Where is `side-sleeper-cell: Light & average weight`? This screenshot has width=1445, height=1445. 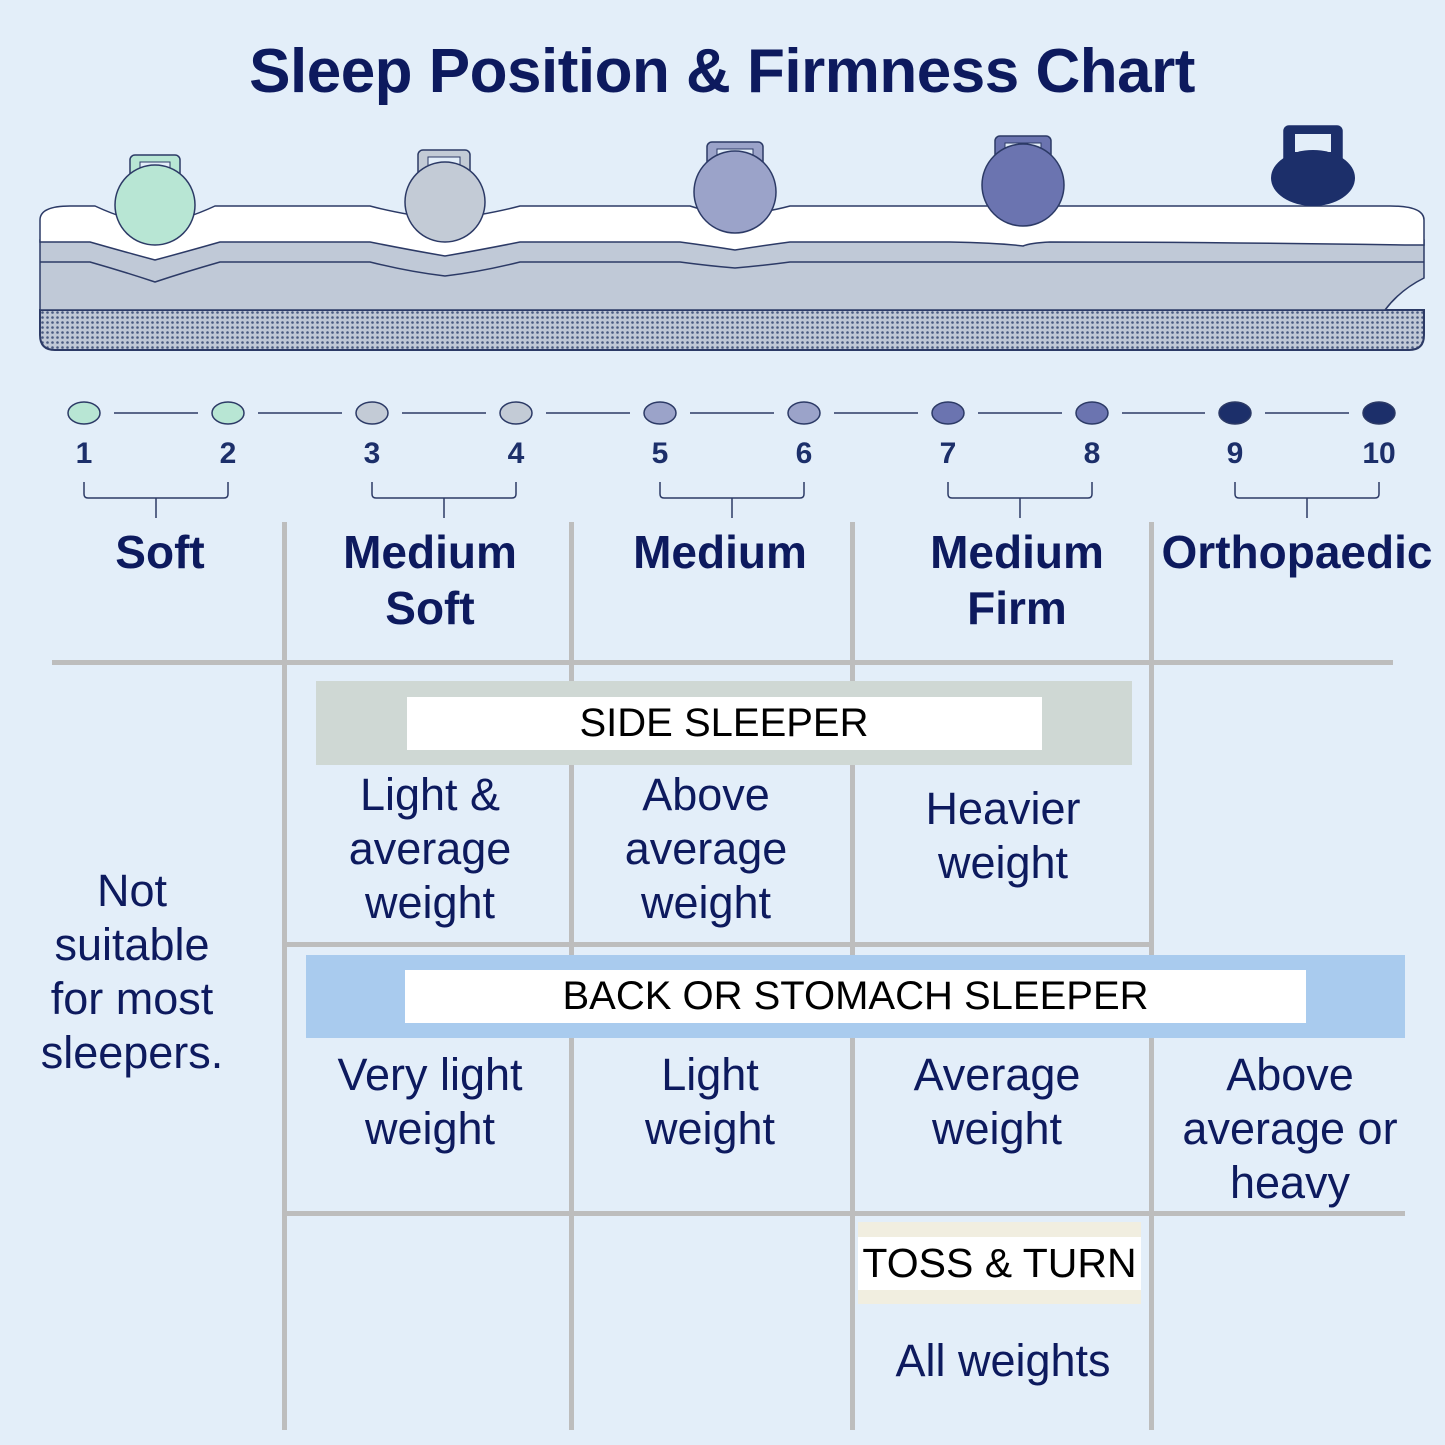
side-sleeper-cell: Light & average weight is located at coordinates (430, 849).